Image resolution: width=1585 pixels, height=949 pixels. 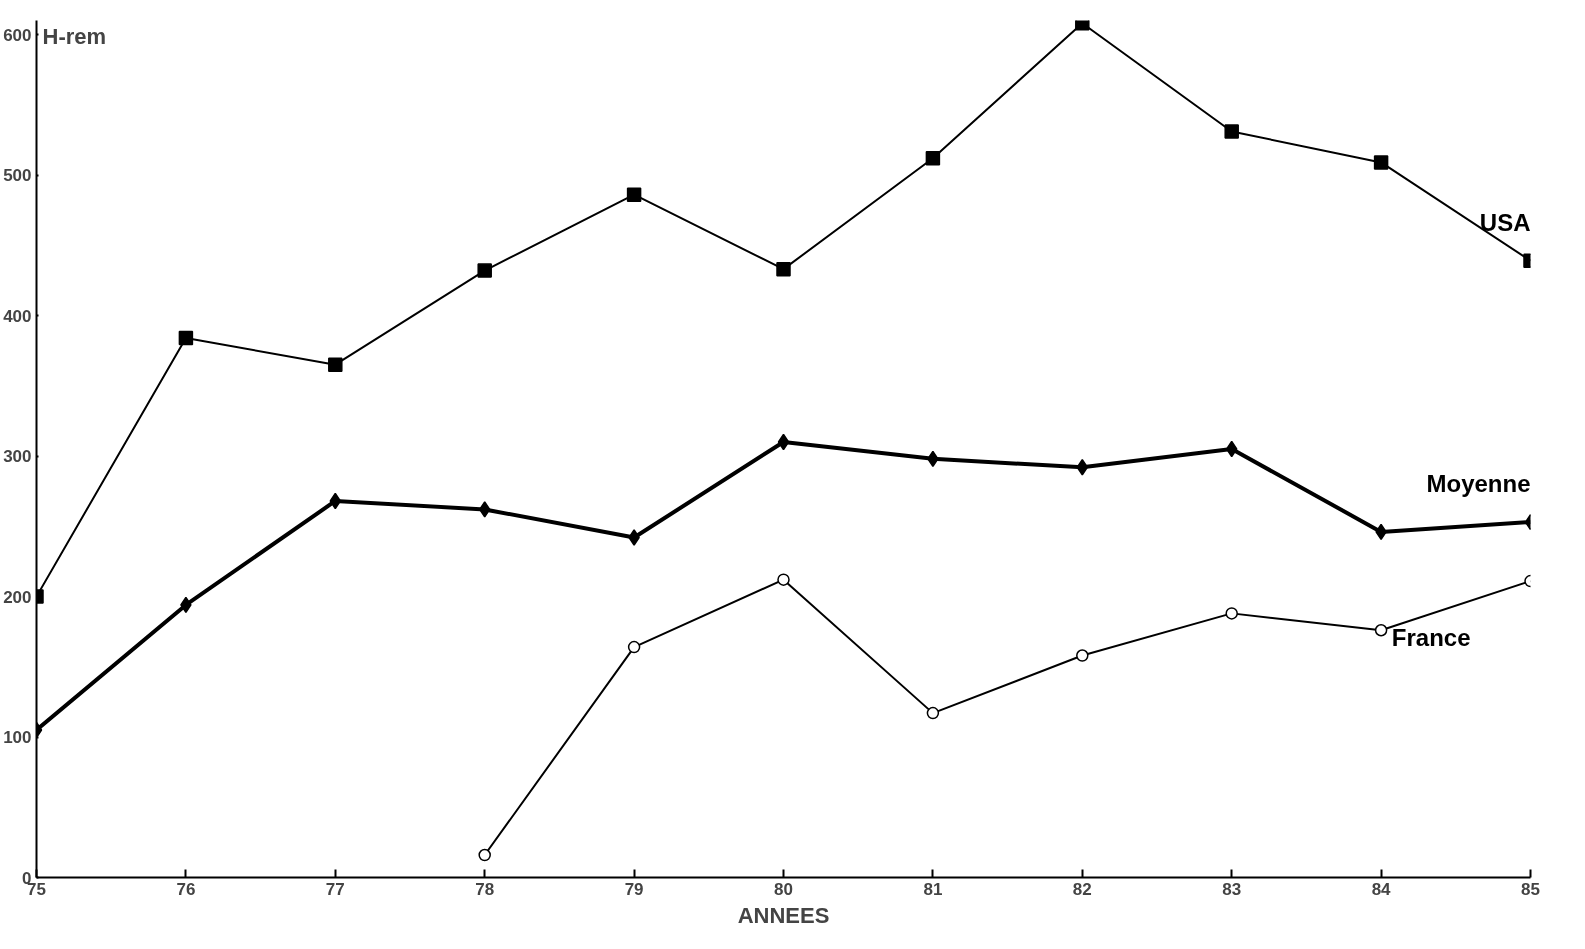 What do you see at coordinates (485, 889) in the screenshot?
I see `x-tick-label: 78` at bounding box center [485, 889].